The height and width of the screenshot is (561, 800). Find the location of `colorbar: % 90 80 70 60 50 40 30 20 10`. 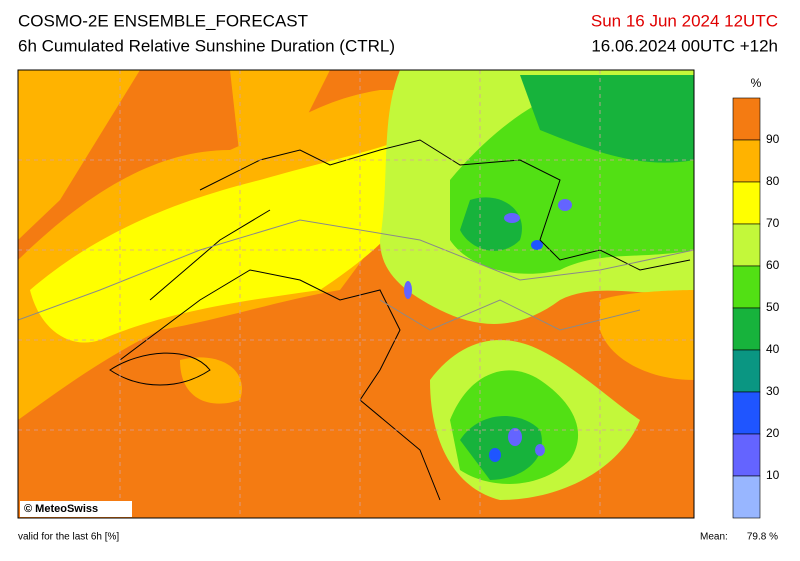

colorbar: % 90 80 70 60 50 40 30 20 10 is located at coordinates (756, 297).